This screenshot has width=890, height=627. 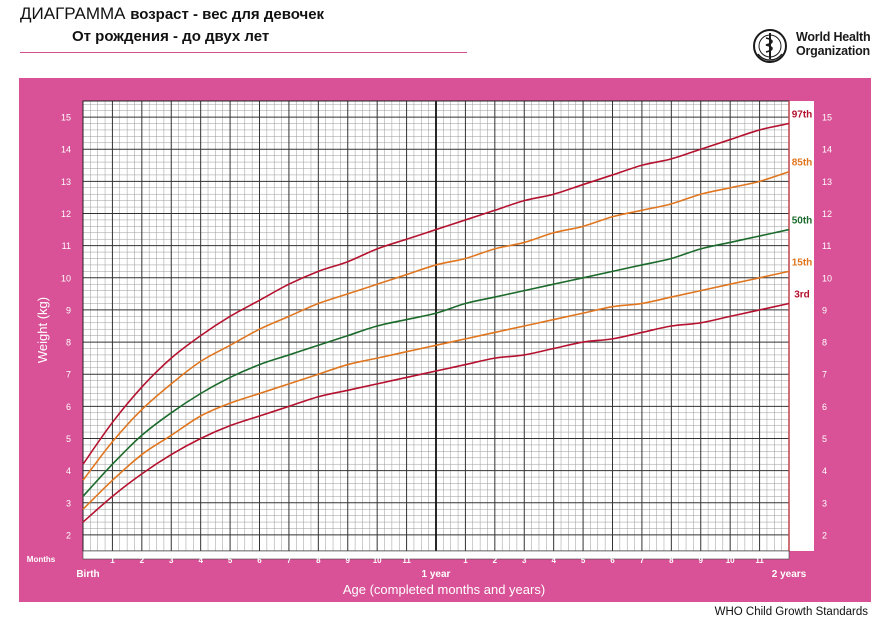 I want to click on series-label-15th: 15th, so click(x=802, y=262).